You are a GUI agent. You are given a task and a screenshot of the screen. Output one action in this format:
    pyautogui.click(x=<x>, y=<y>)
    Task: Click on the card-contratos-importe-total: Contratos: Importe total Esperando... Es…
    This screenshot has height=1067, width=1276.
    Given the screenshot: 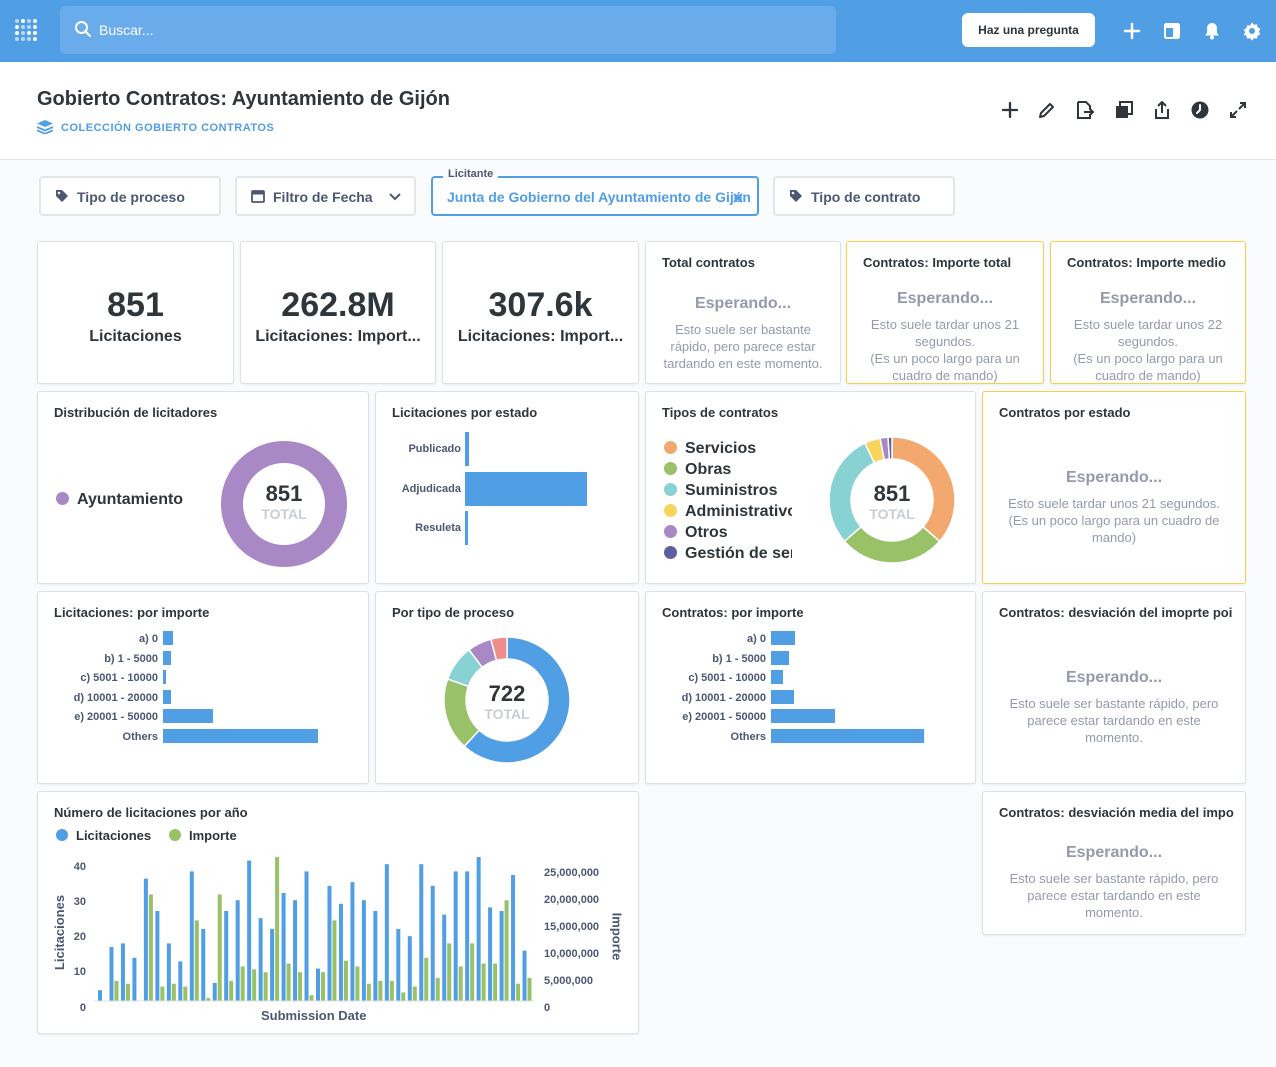 What is the action you would take?
    pyautogui.click(x=945, y=312)
    